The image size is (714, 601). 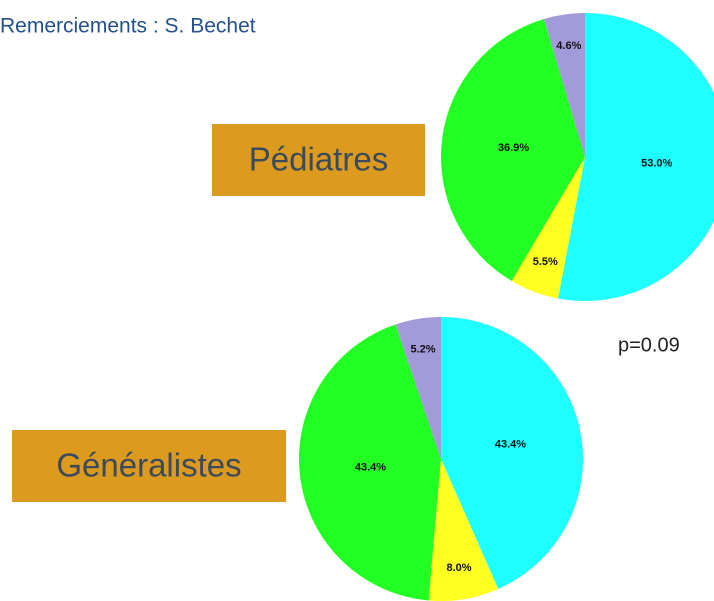 I want to click on credit: Remerciements : S. Bechet, so click(x=128, y=26).